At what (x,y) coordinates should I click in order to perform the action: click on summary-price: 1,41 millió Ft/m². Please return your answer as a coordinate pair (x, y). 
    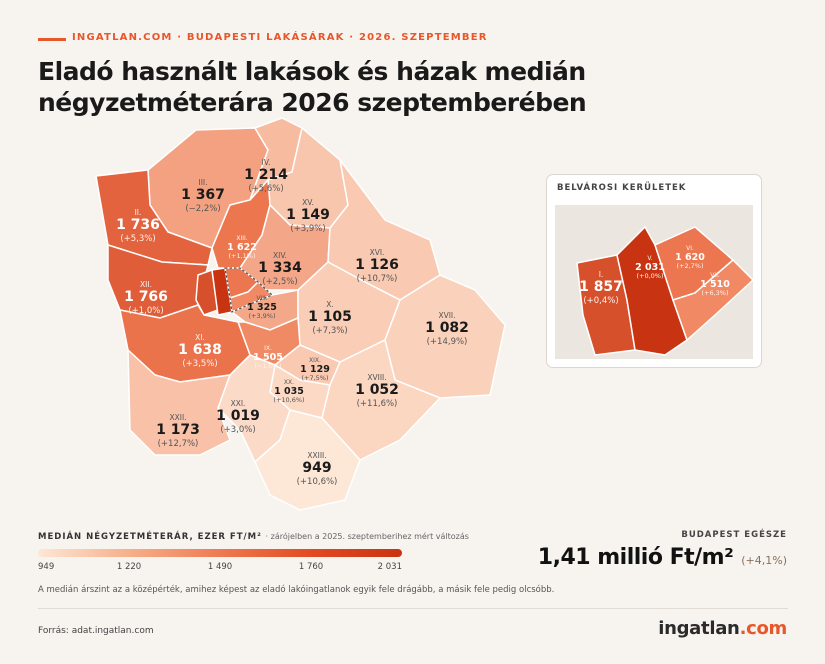
    Looking at the image, I should click on (635, 557).